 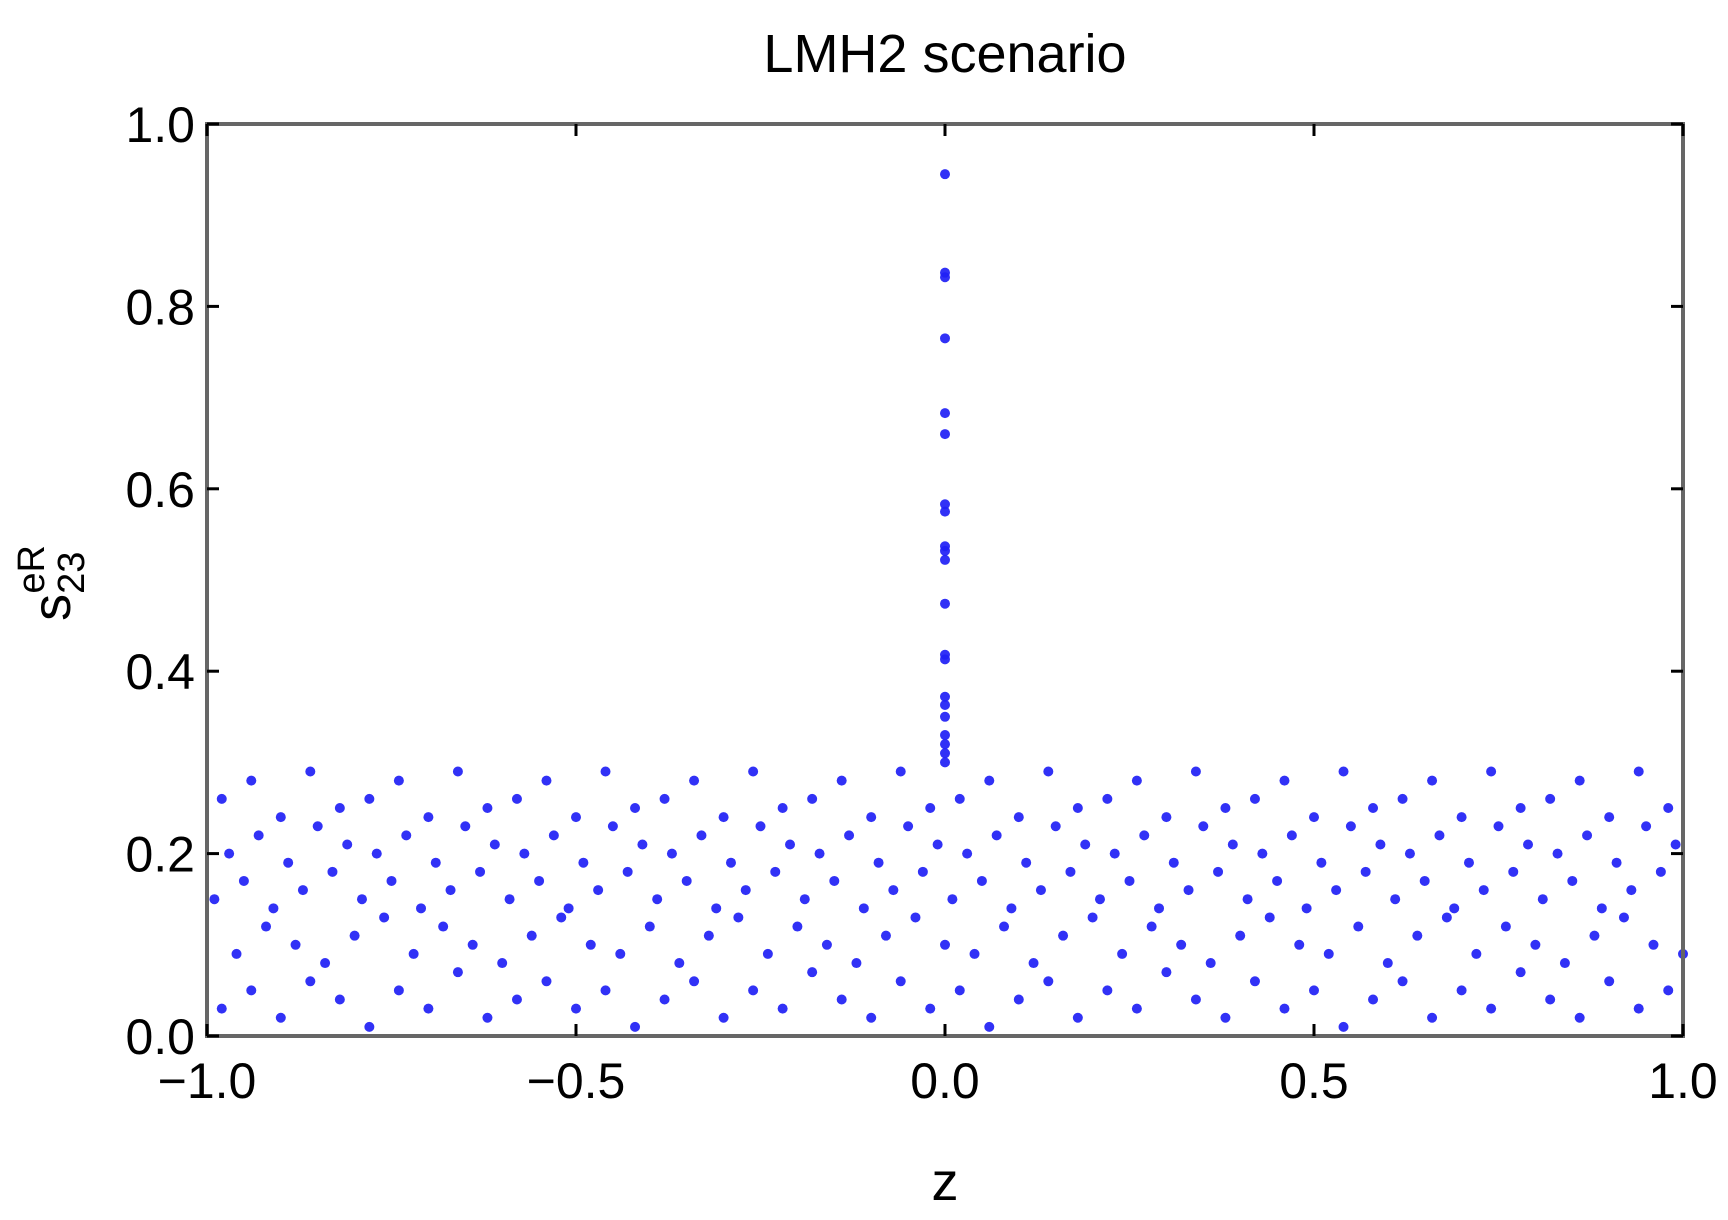 What do you see at coordinates (72, 573) in the screenshot?
I see `y-label-sub: 23` at bounding box center [72, 573].